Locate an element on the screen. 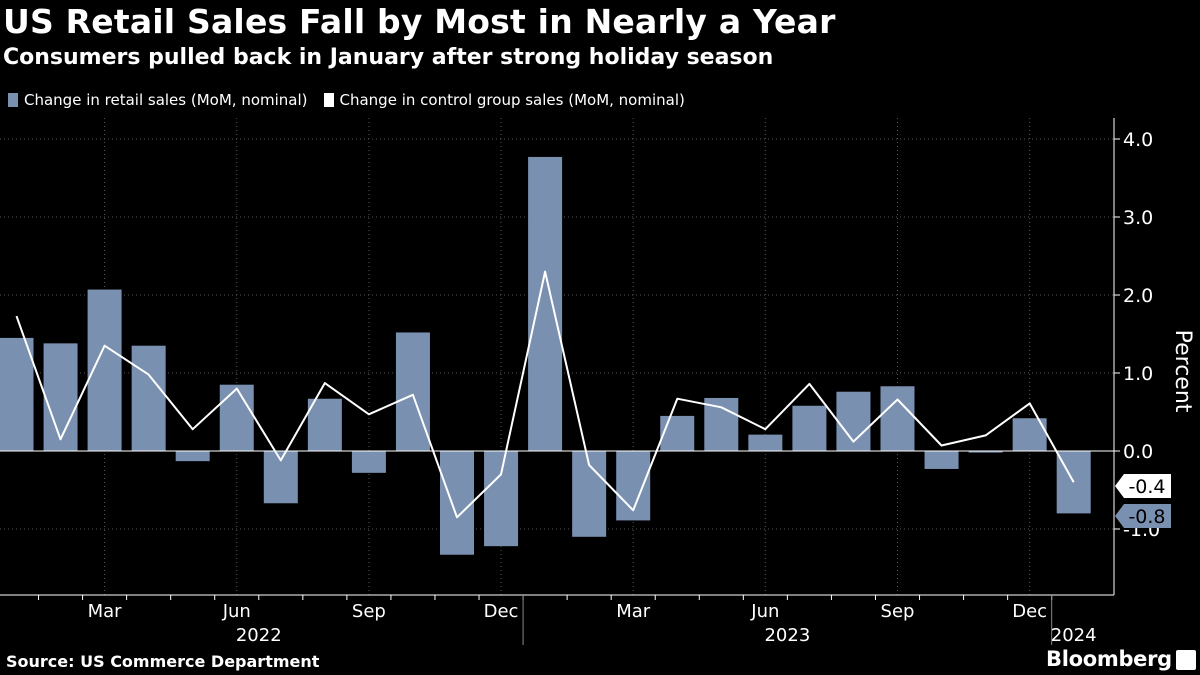  y-tick-label: 0.0 is located at coordinates (1138, 452).